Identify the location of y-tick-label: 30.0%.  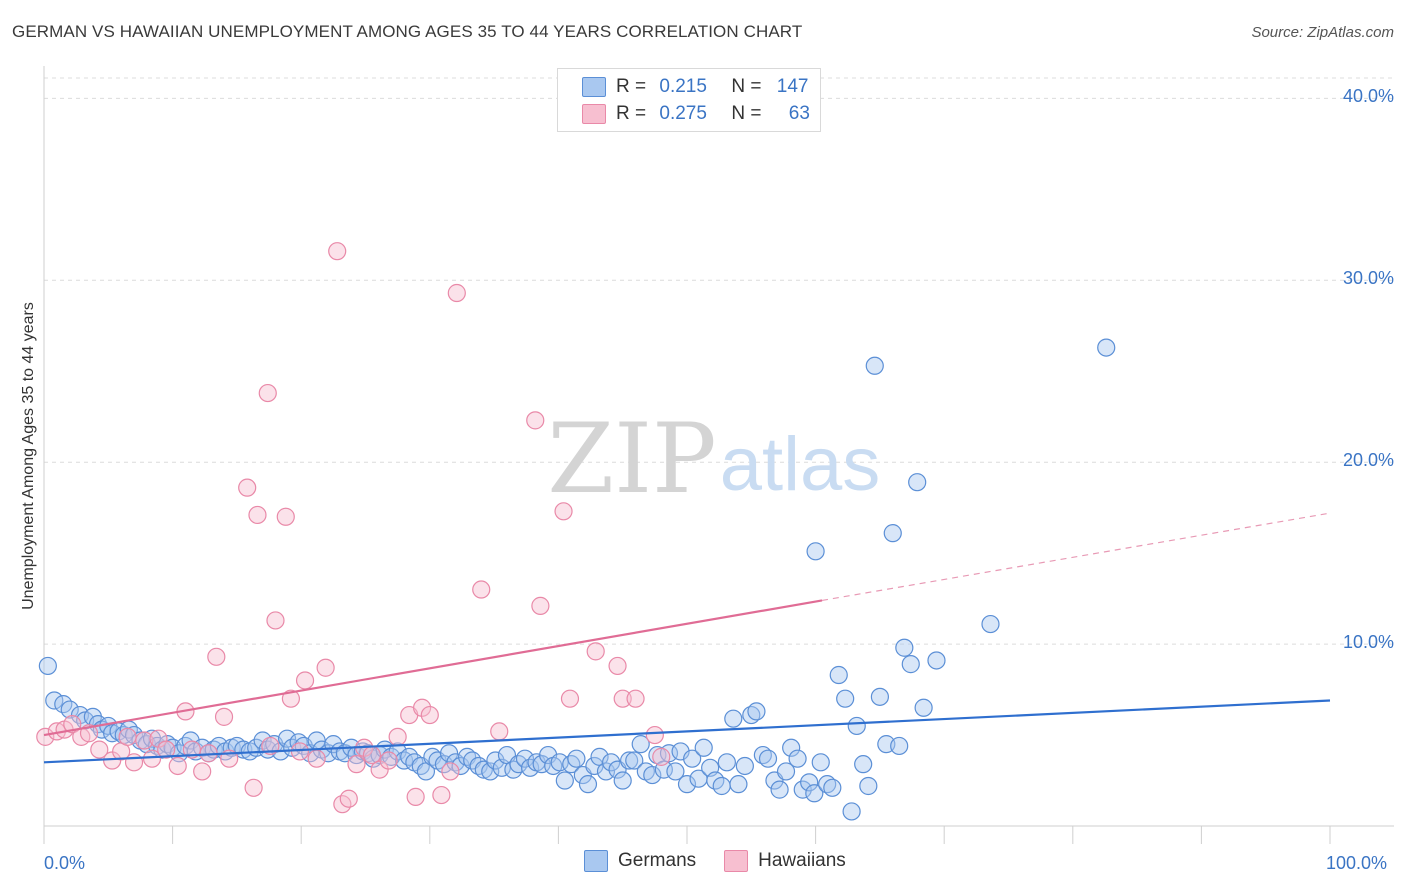
(1368, 278).